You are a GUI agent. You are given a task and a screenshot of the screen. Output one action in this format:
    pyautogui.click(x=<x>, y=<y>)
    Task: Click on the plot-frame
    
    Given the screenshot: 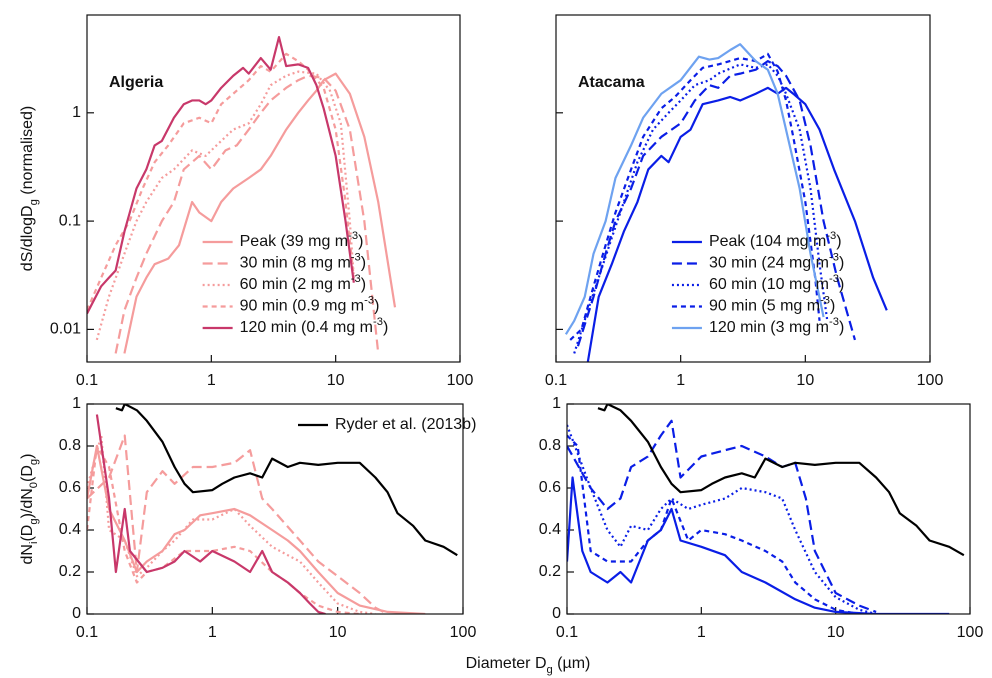 What is the action you would take?
    pyautogui.click(x=275, y=509)
    